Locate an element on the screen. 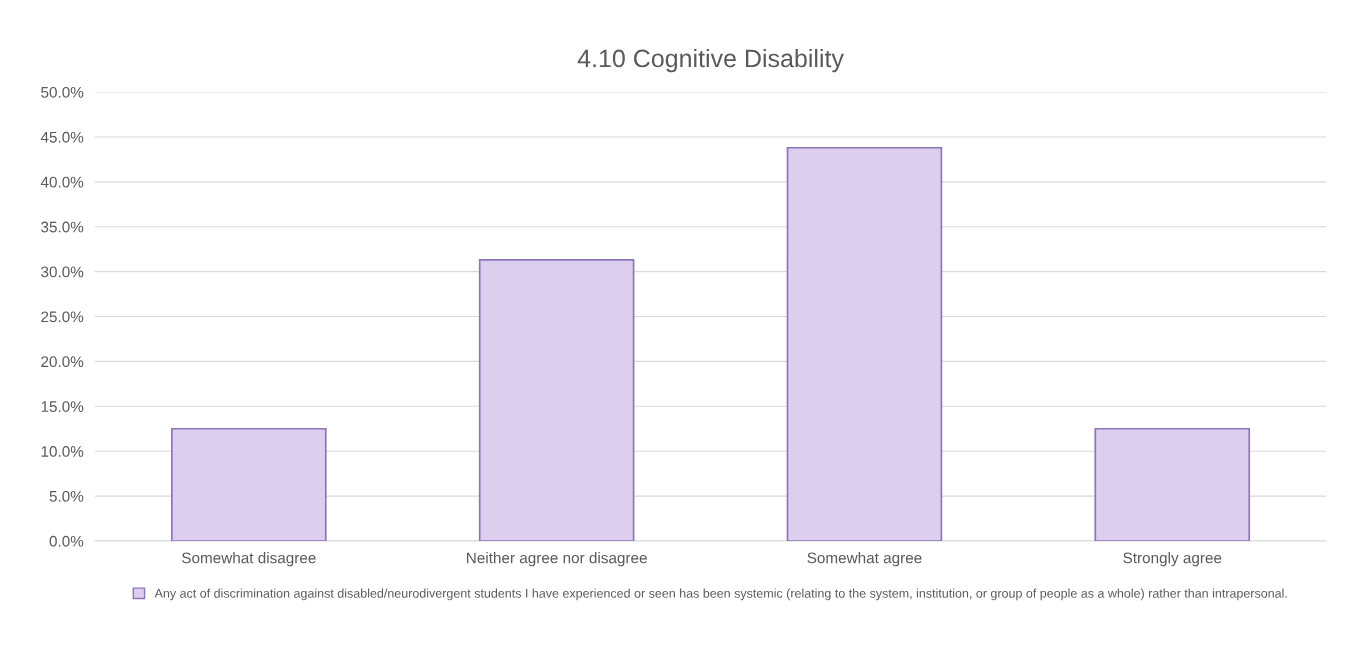  y-tick-label: 50.0% is located at coordinates (62, 92).